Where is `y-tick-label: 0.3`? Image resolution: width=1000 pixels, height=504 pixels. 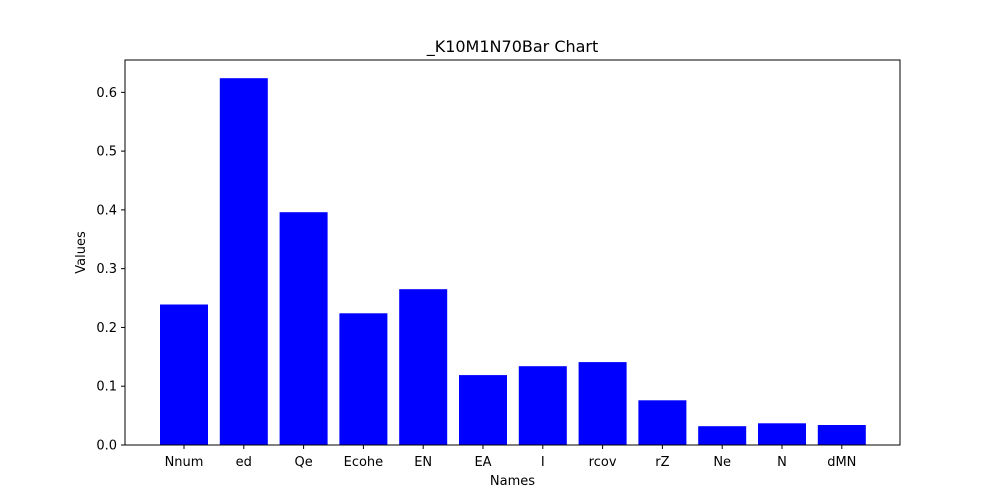
y-tick-label: 0.3 is located at coordinates (106, 269).